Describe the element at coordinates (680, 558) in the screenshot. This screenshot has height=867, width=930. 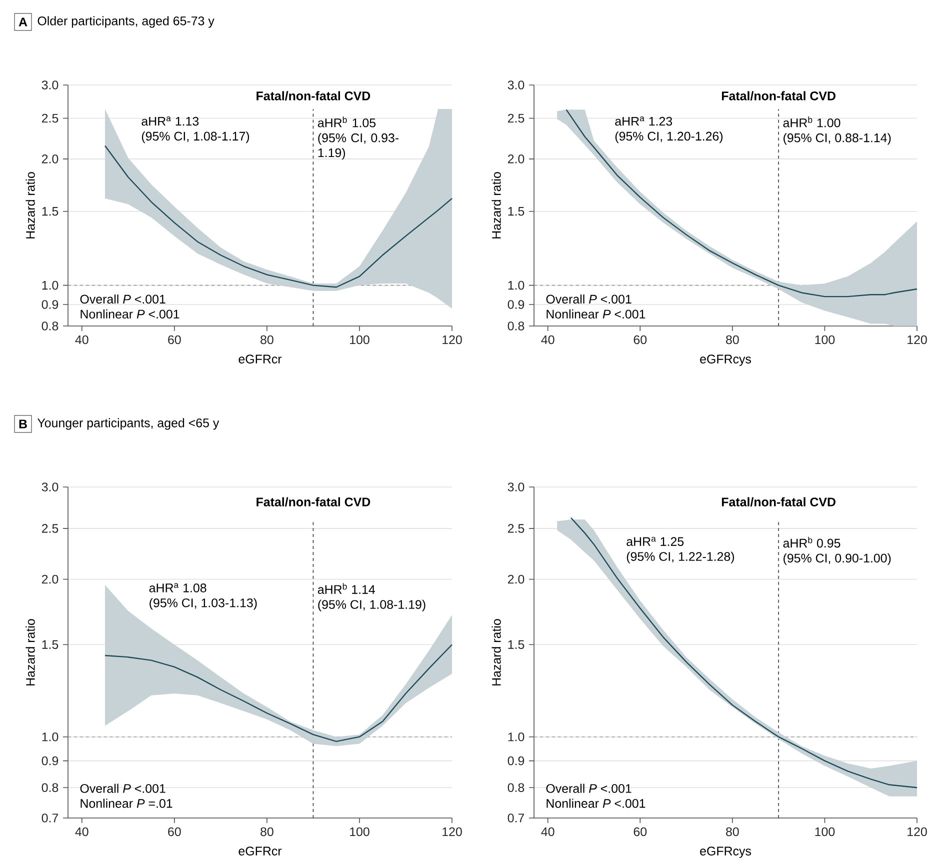
I see `annotation: (95% CI, 1.22-1.28)` at that location.